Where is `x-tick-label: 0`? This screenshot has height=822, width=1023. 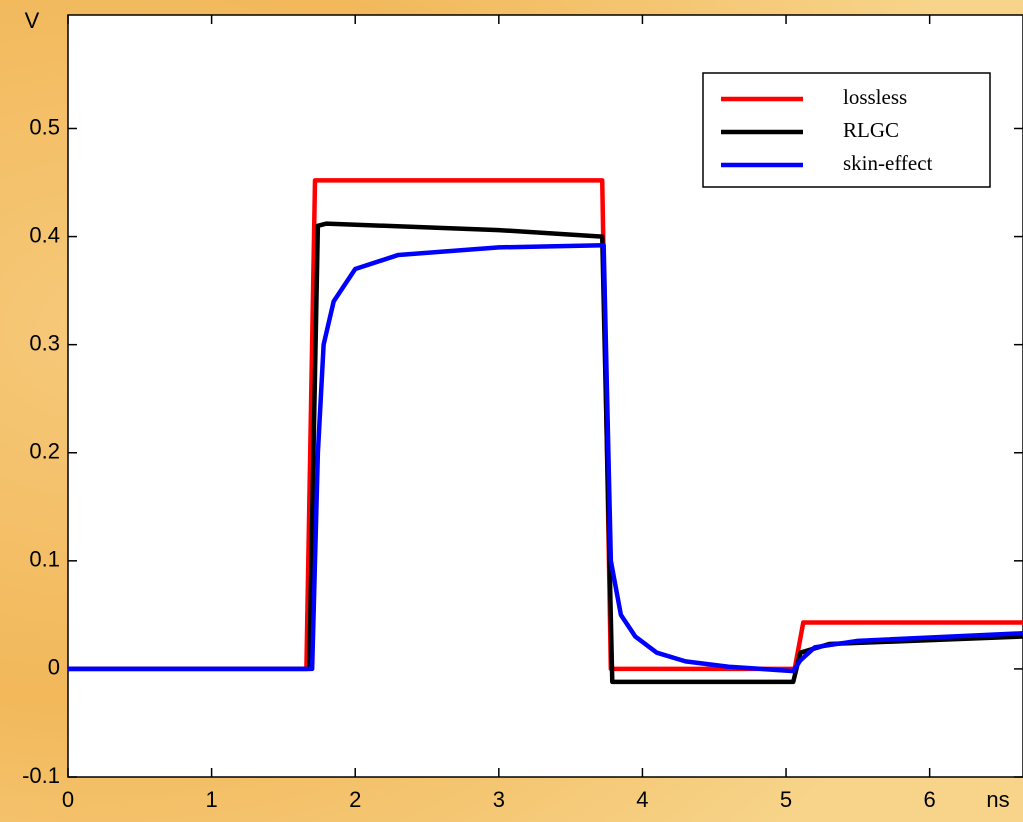 x-tick-label: 0 is located at coordinates (68, 799).